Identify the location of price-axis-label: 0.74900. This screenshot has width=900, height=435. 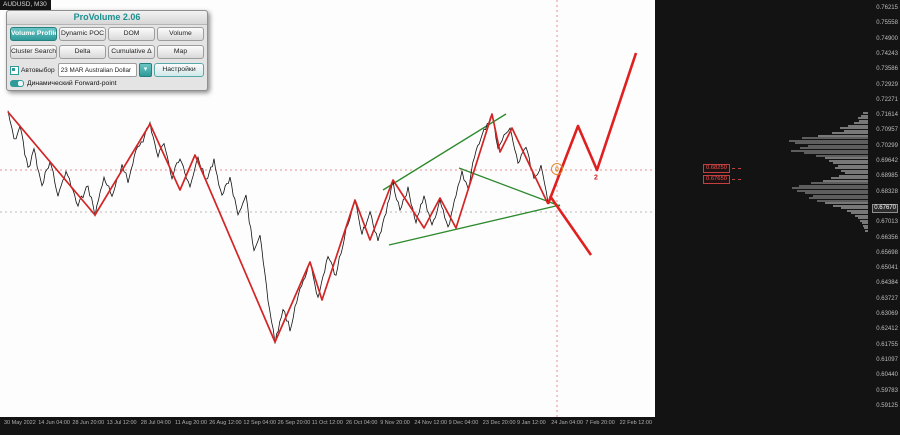
(887, 38).